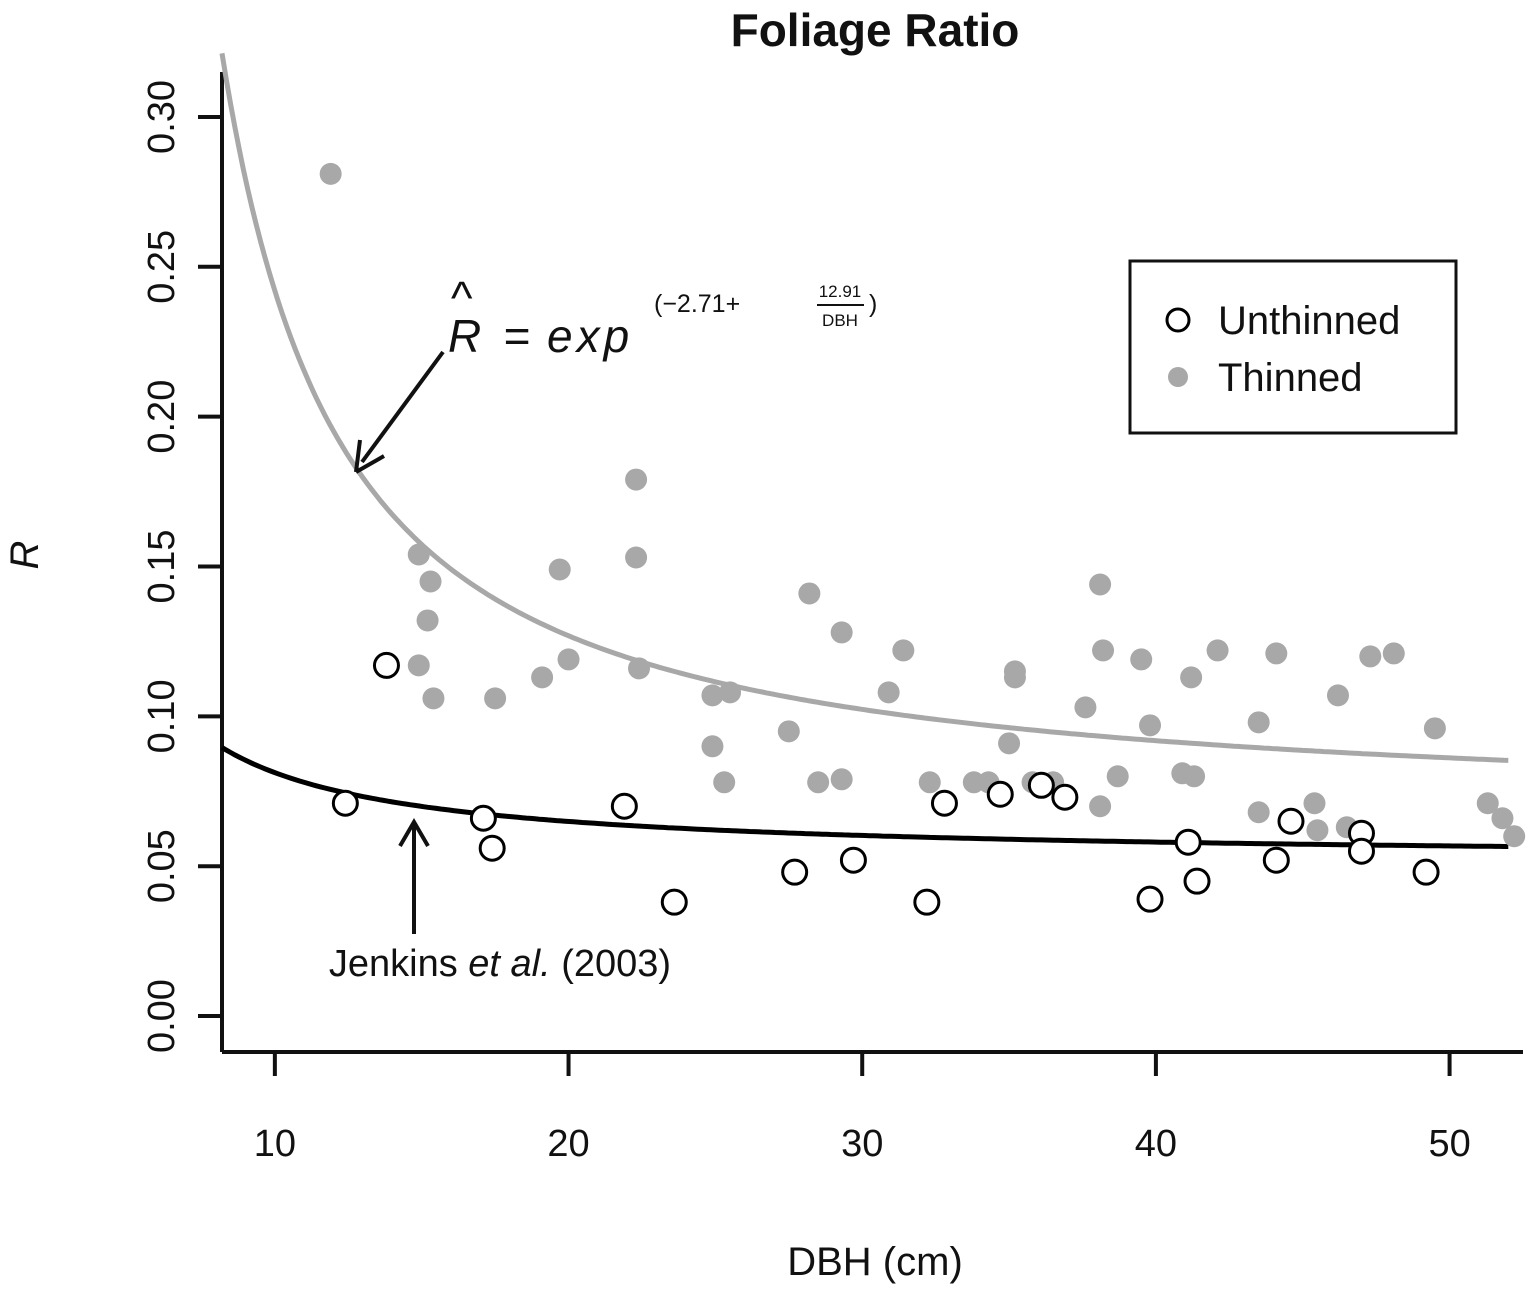  I want to click on unthinned-points, so click(885, 783).